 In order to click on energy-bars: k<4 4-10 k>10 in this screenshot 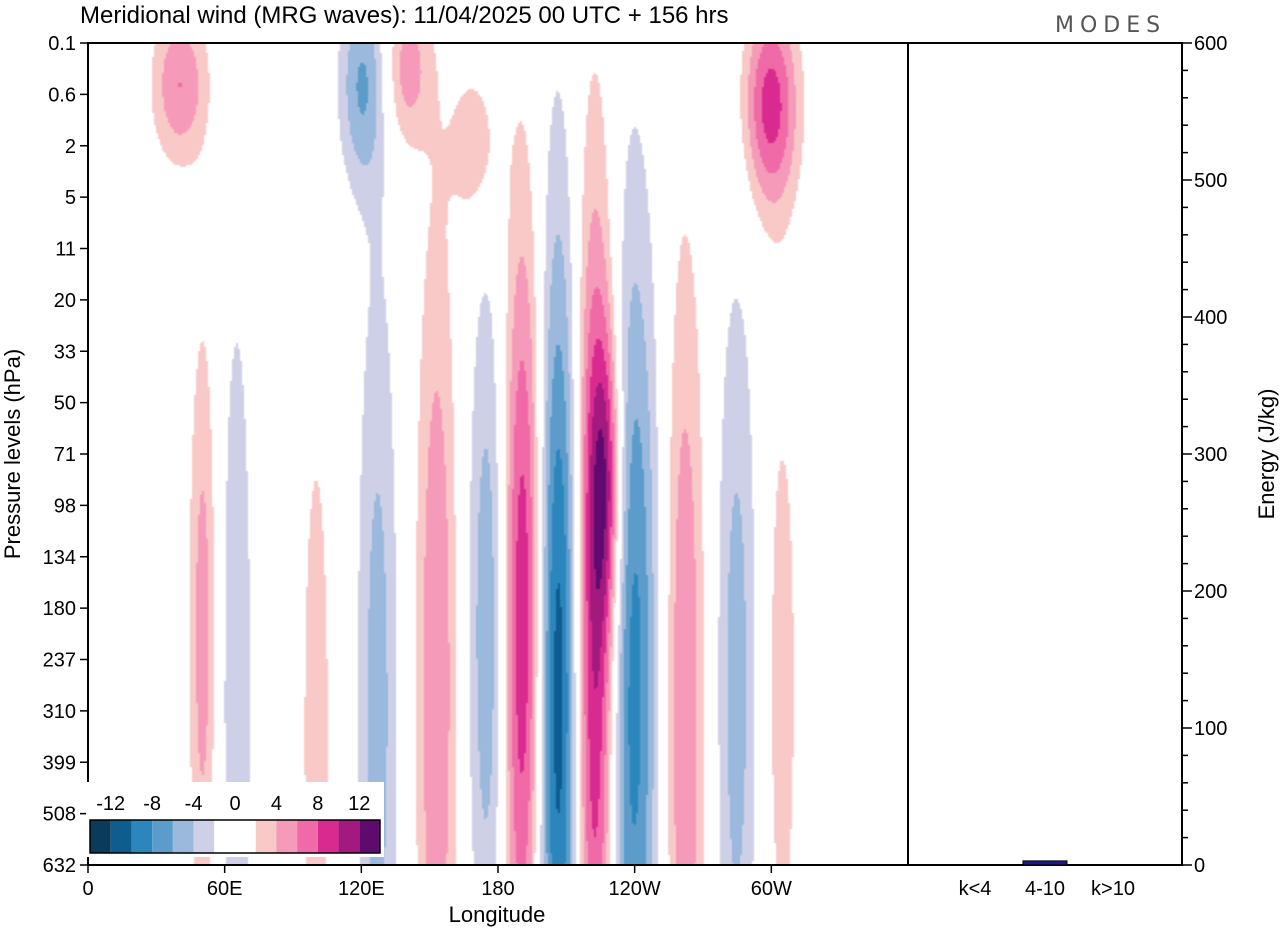, I will do `click(1047, 880)`.